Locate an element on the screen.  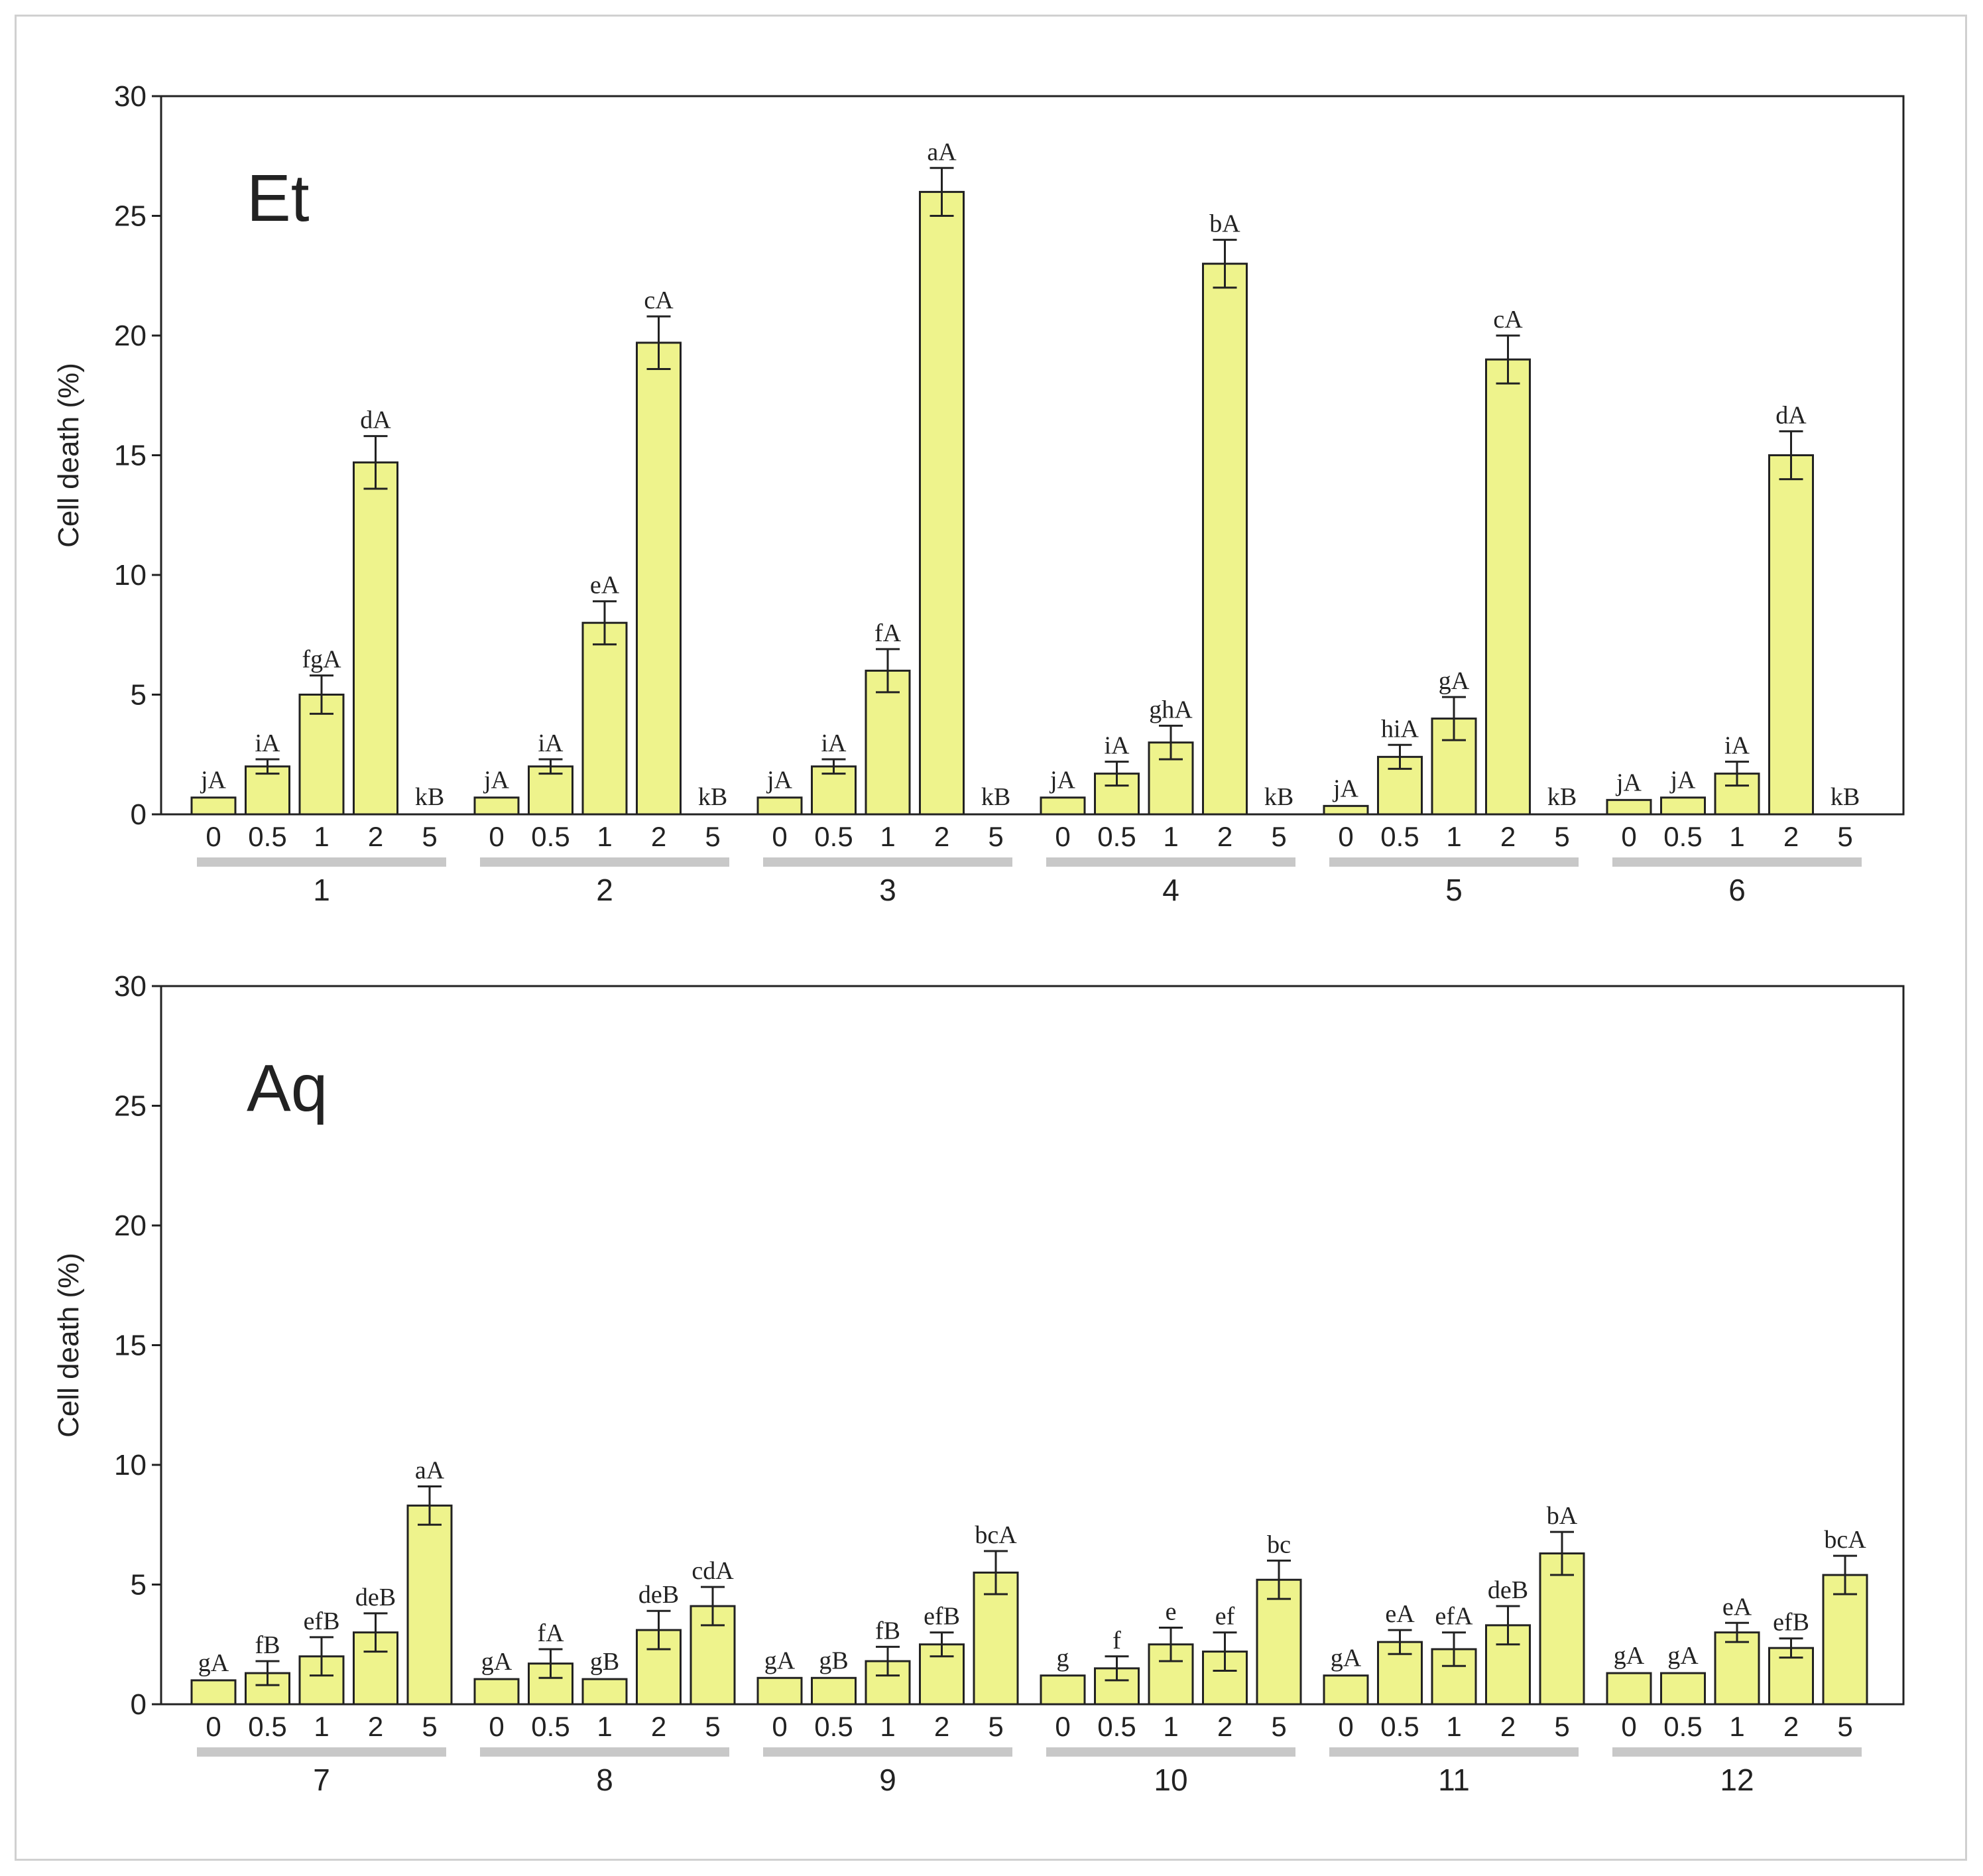
significance-letter: g is located at coordinates (1063, 1658).